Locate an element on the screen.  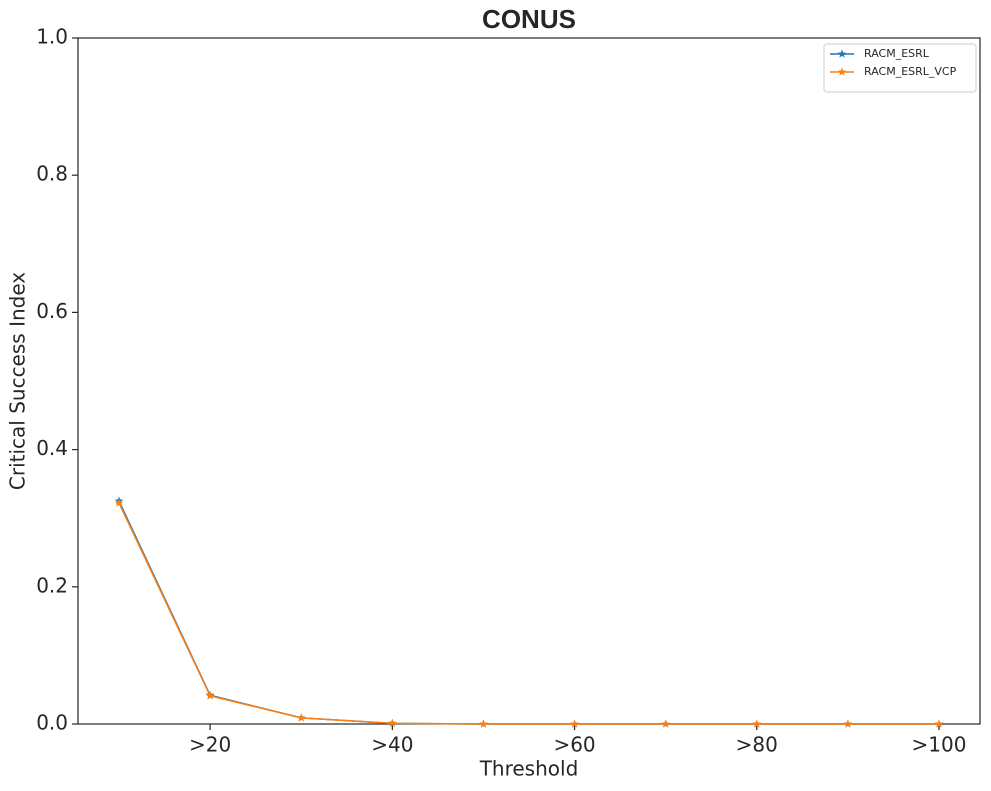
y-tick-label: 1.0 is located at coordinates (52, 37).